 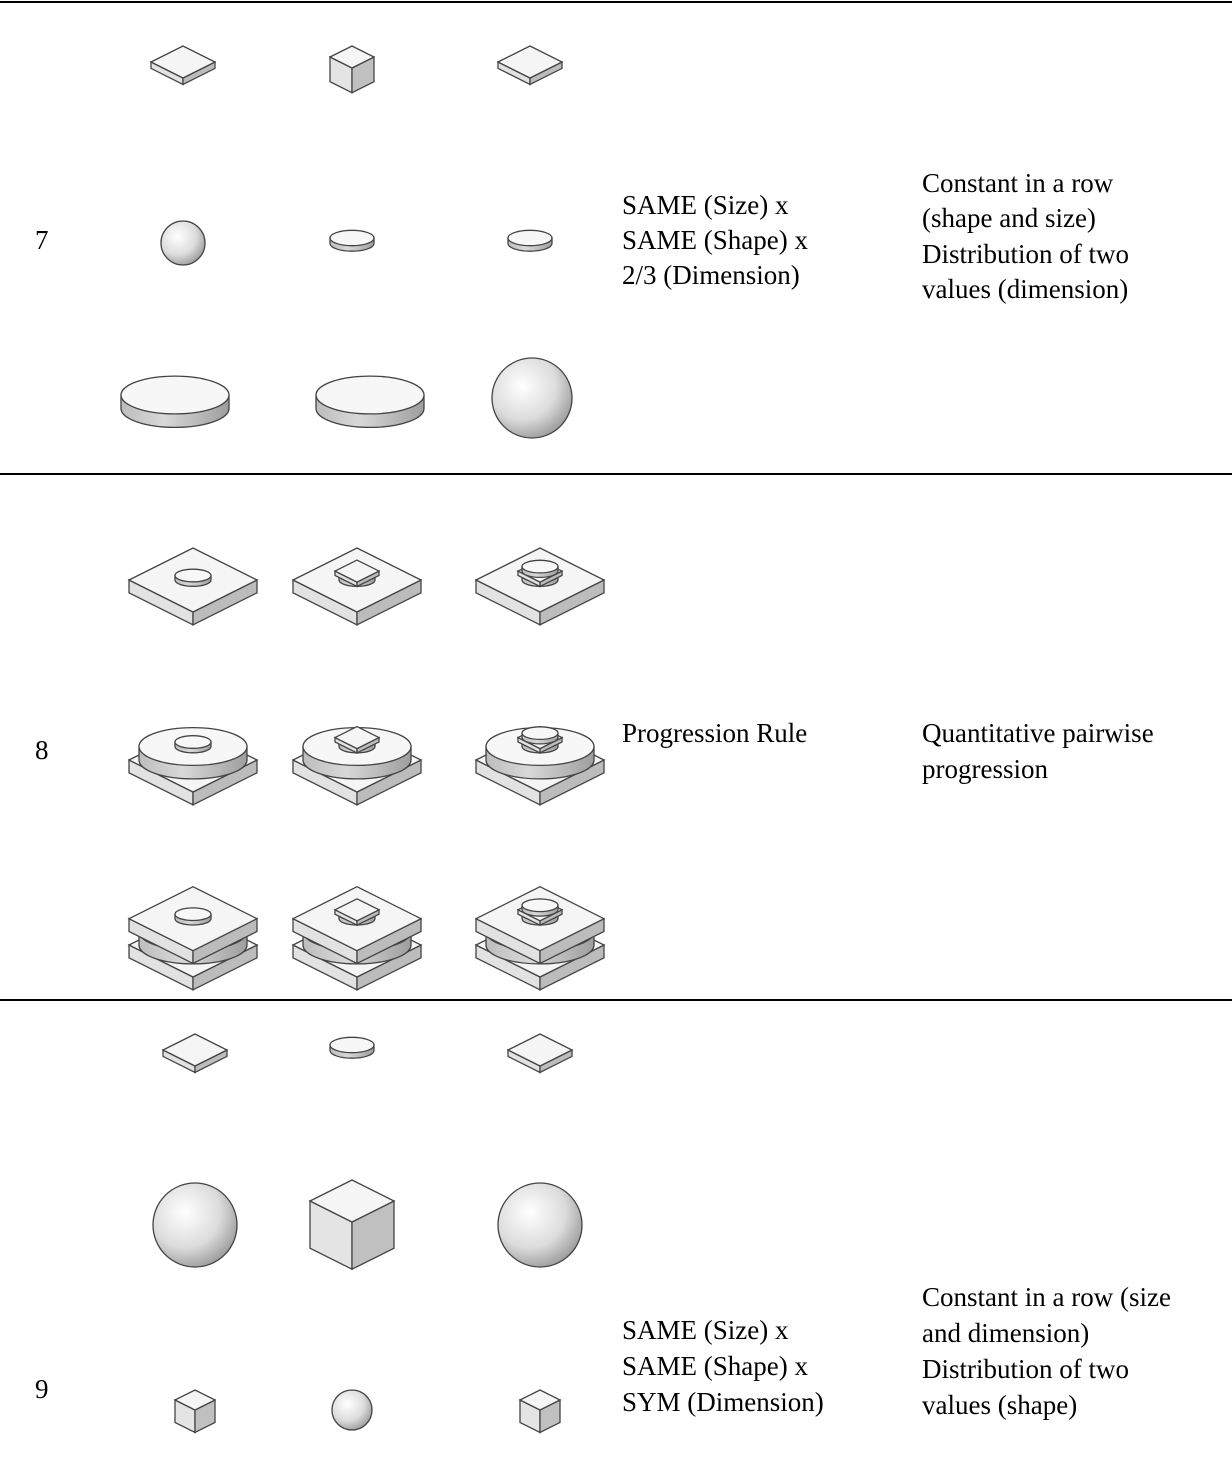 What do you see at coordinates (42, 750) in the screenshot?
I see `row-number: 8` at bounding box center [42, 750].